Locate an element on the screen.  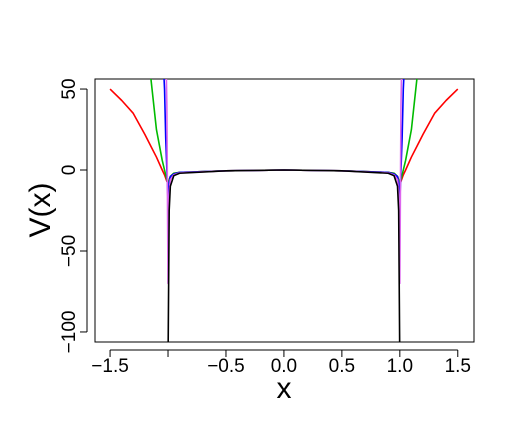
y-tick-label: −50 is located at coordinates (69, 251).